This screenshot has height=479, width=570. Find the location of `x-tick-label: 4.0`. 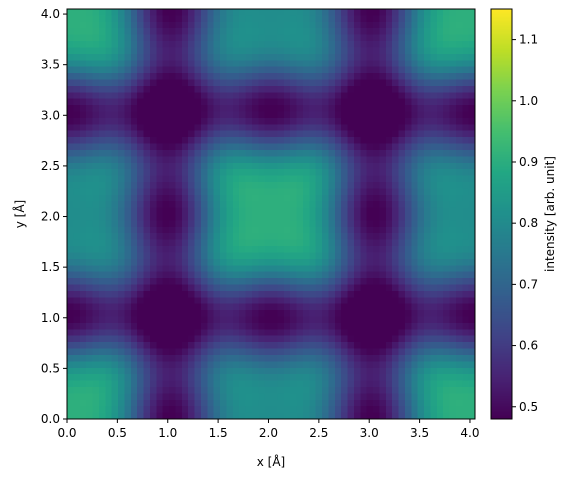

x-tick-label: 4.0 is located at coordinates (469, 433).